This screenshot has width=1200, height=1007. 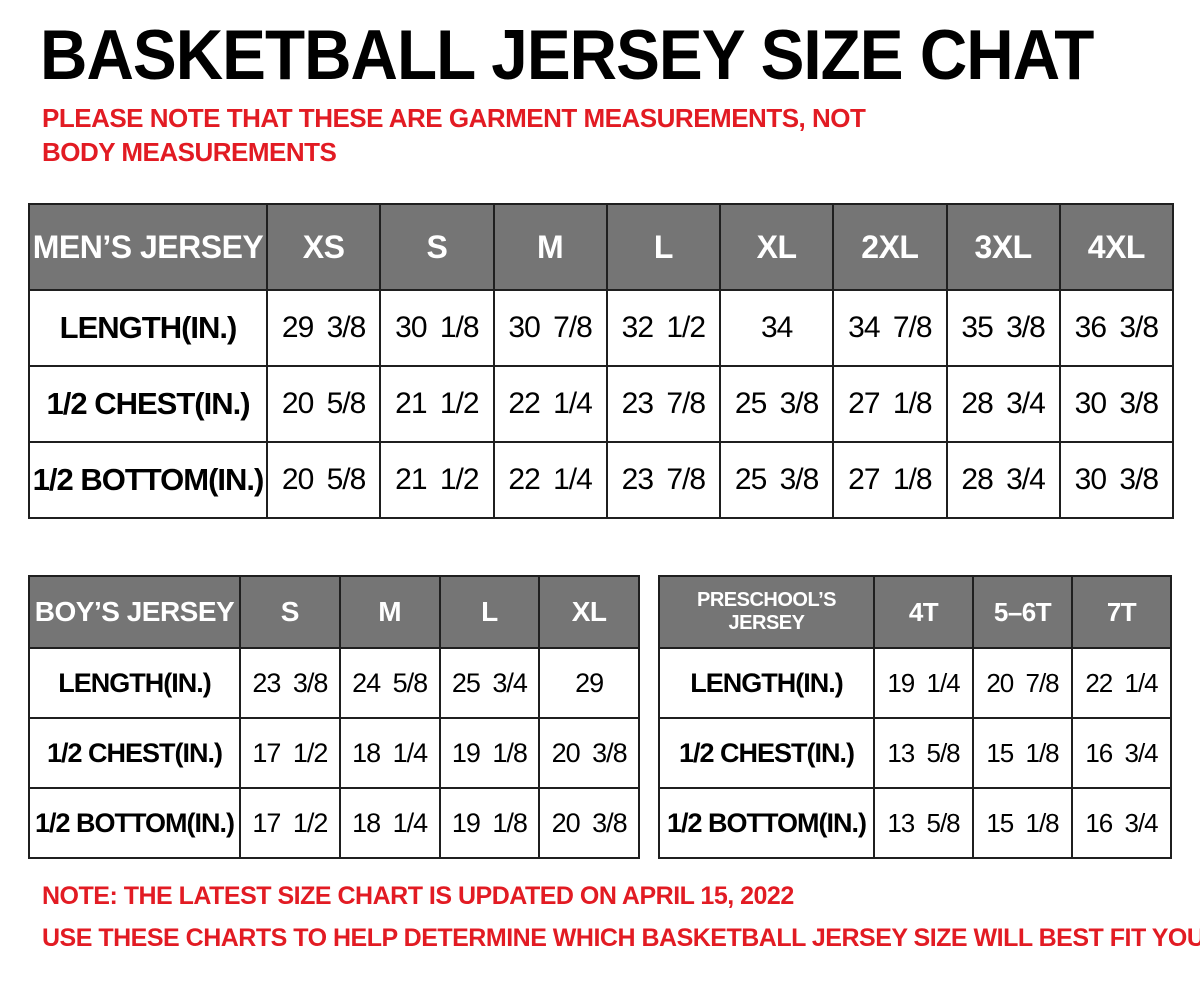 I want to click on boys-size-col-L: L, so click(x=489, y=612).